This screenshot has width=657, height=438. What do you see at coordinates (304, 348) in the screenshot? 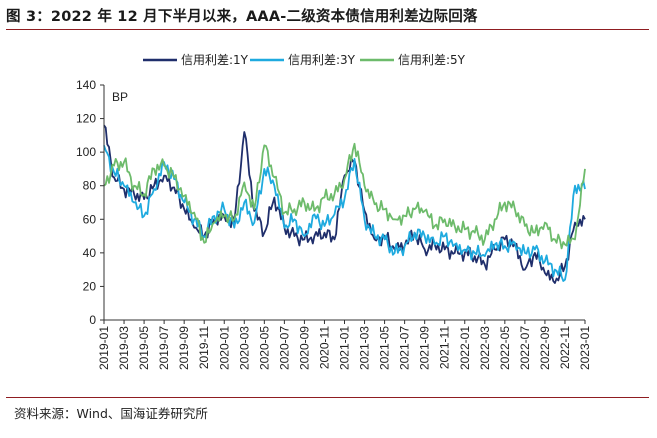
I see `x-tick-label: 2020-09` at bounding box center [304, 348].